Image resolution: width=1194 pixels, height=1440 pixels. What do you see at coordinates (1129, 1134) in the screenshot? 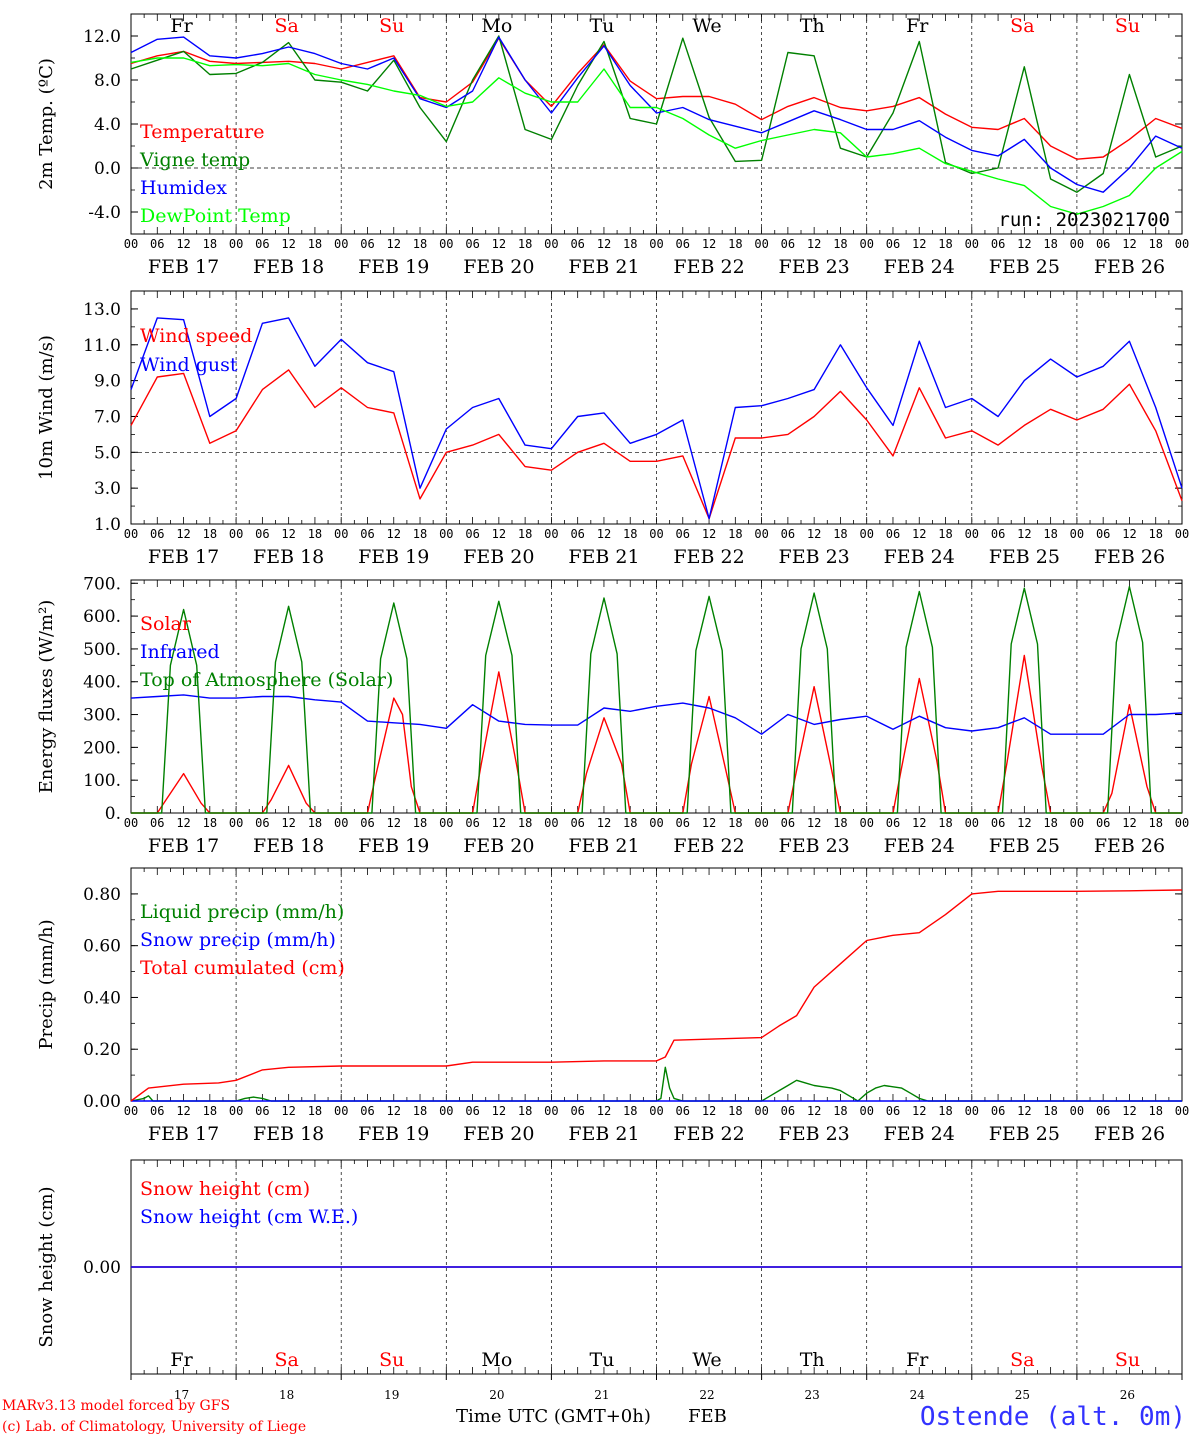
I see `date-label: FEB 26` at bounding box center [1129, 1134].